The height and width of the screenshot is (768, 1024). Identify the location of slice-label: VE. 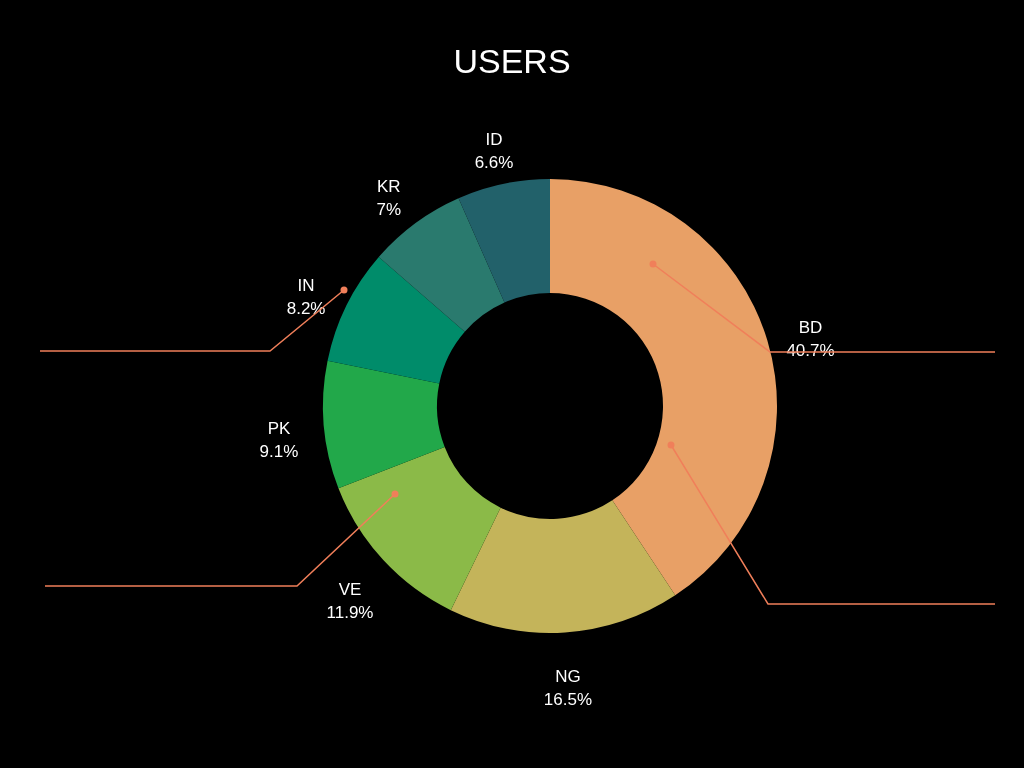
(350, 590).